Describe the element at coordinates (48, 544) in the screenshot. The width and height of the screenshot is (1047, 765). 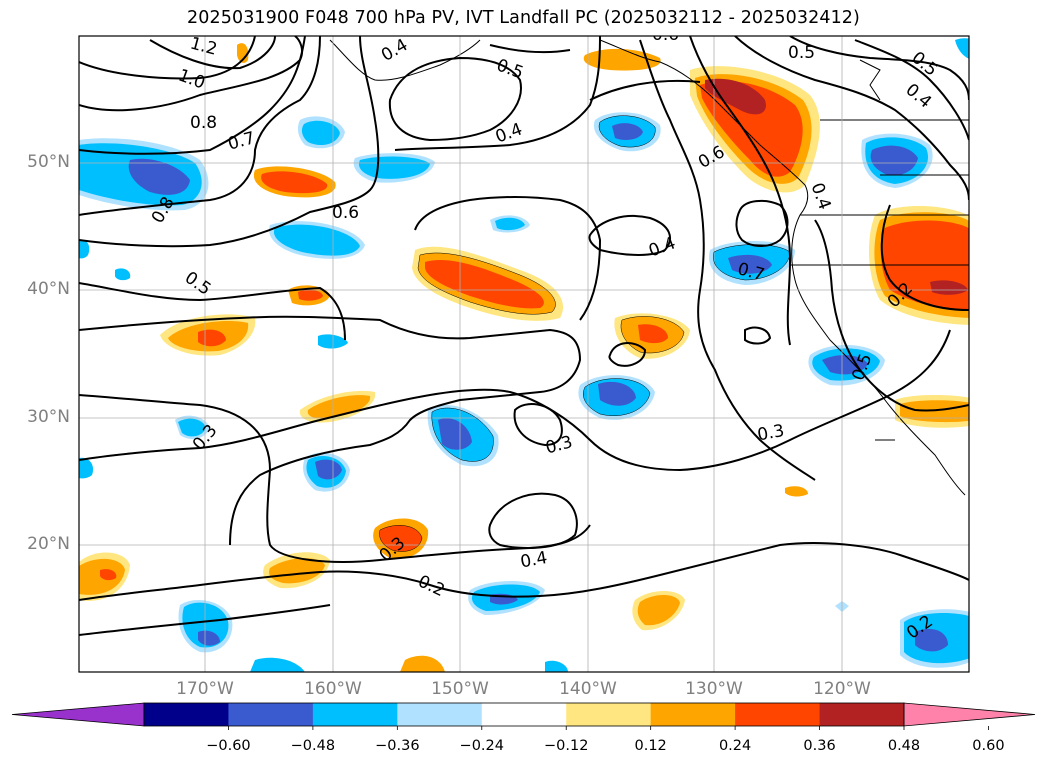
I see `lat-label: 20°N` at that location.